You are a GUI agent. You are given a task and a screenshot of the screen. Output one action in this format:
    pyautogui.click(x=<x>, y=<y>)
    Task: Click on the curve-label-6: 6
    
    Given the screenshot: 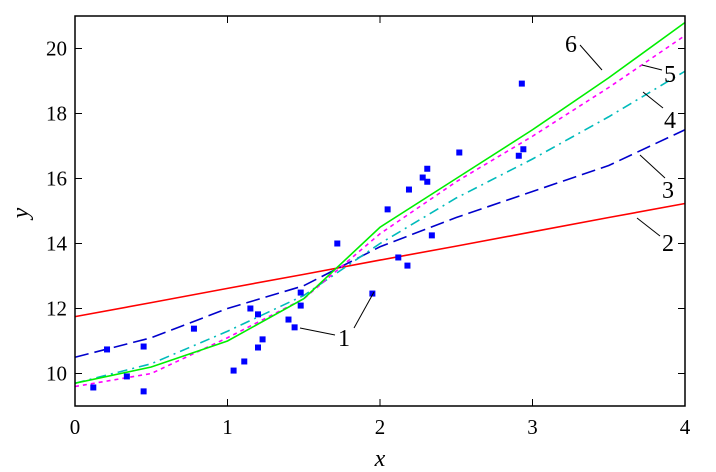 What is the action you would take?
    pyautogui.click(x=571, y=45)
    